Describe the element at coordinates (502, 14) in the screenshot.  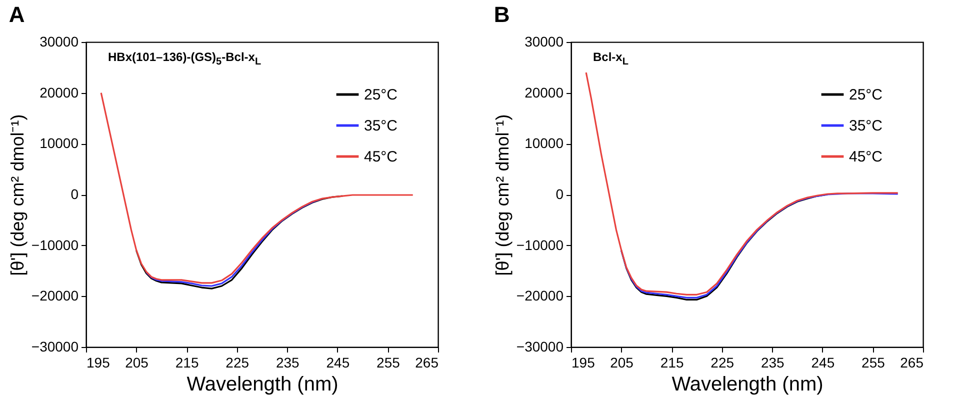
I see `chart-title: B` at that location.